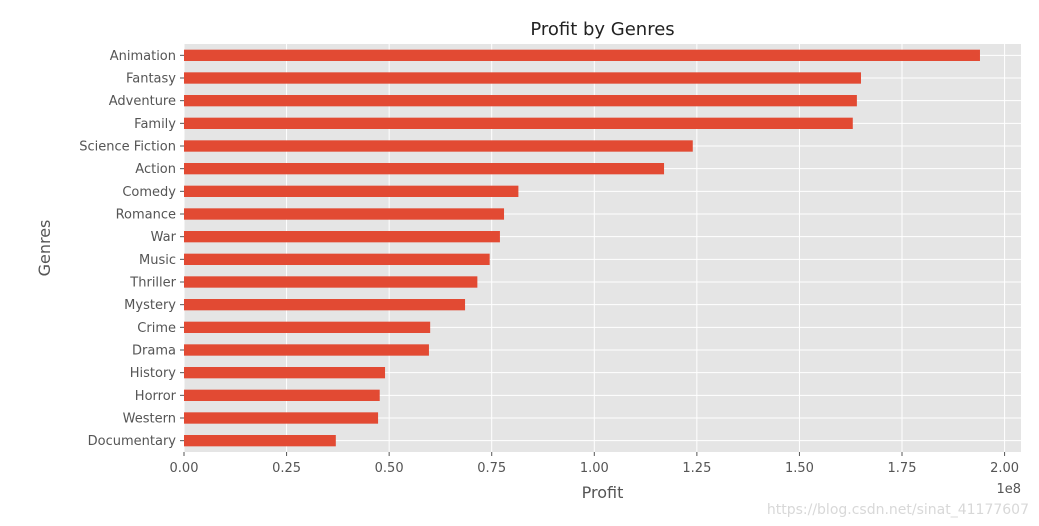 The height and width of the screenshot is (526, 1039). I want to click on y-tick-label: Mystery, so click(150, 305).